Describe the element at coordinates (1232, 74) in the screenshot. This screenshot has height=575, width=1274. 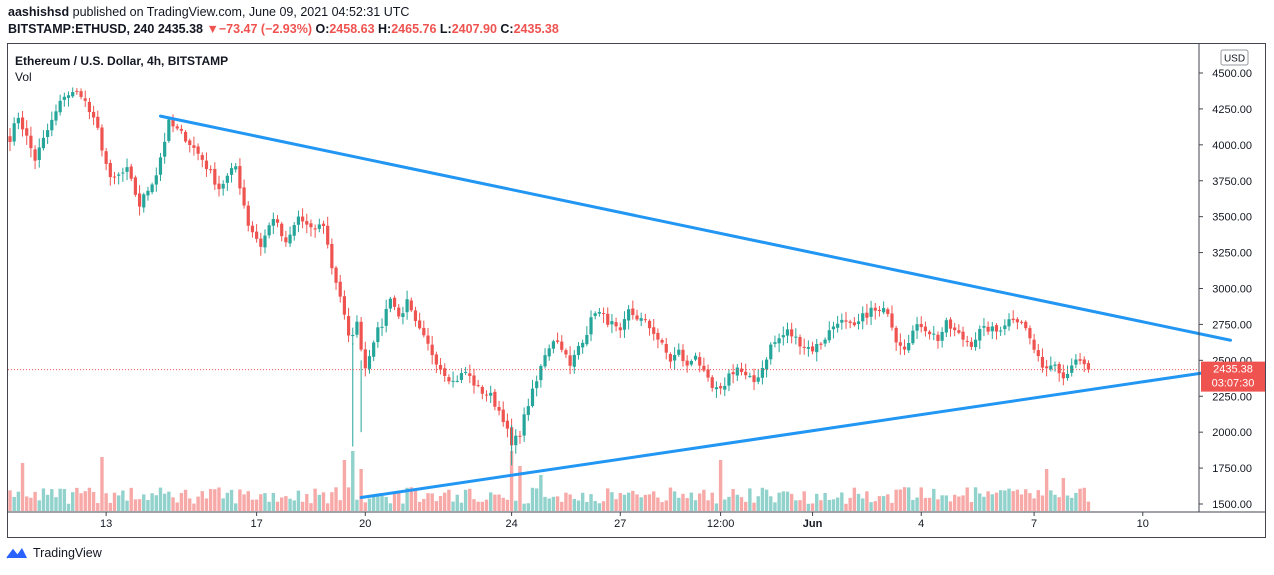
I see `price-tick-label: 4500.00` at that location.